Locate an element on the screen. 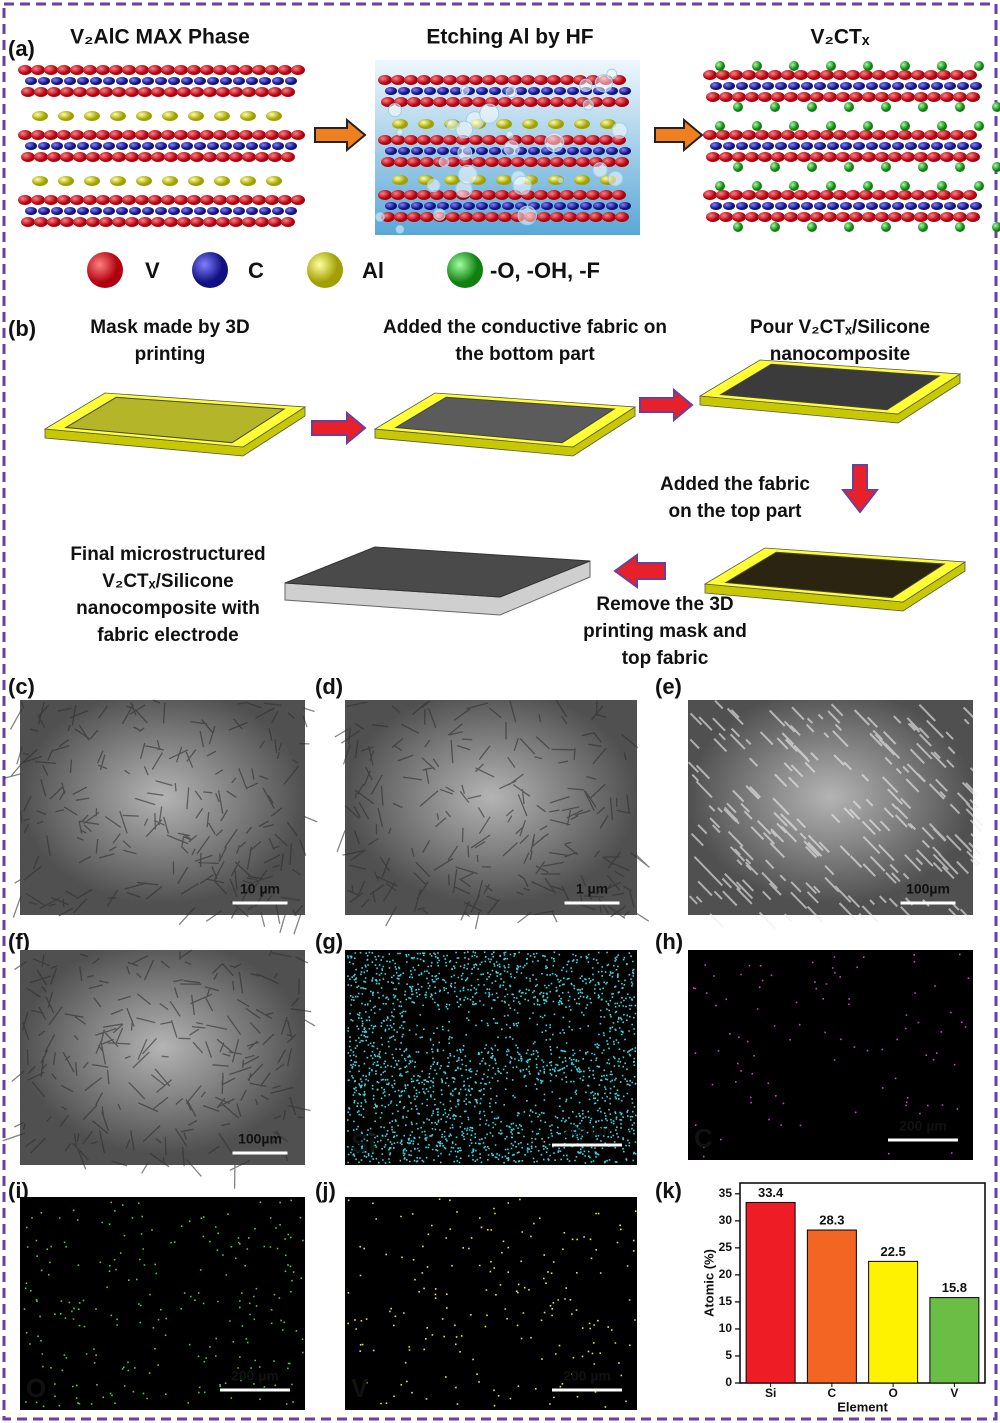  panel-title: Etching Al by HF is located at coordinates (509, 37).